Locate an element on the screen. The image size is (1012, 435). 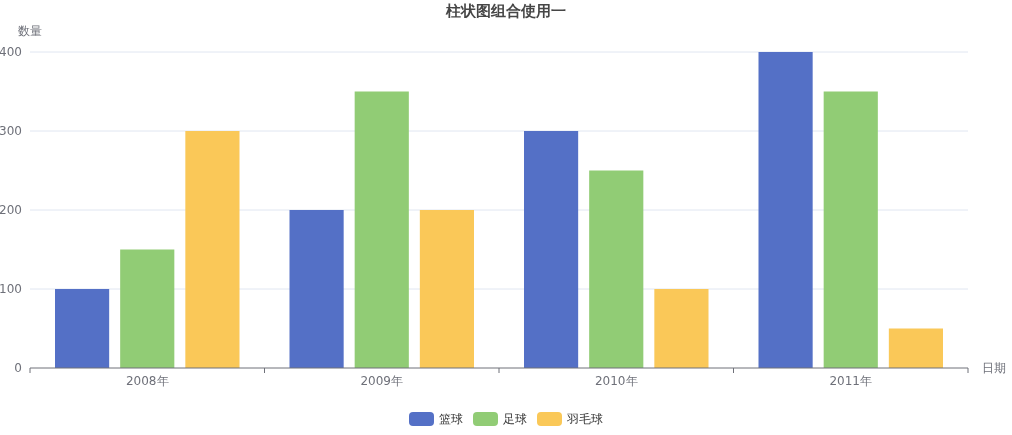
x-tick-label: 2008年 is located at coordinates (147, 381).